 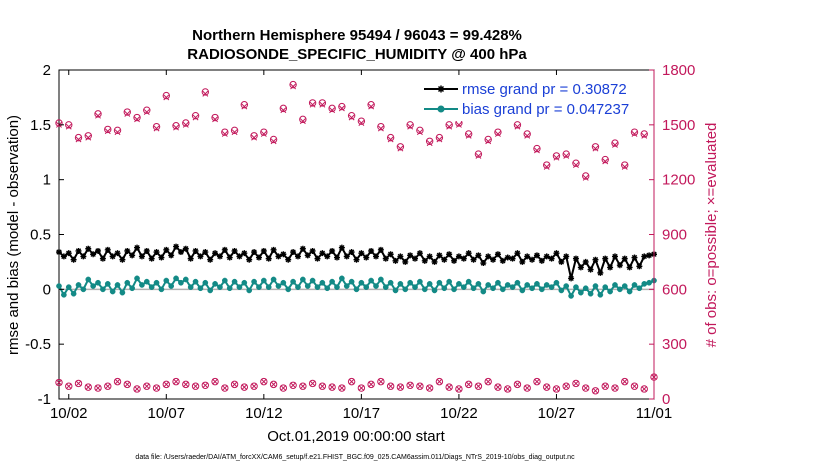 I want to click on x-tick-label-1: 10/07, so click(x=167, y=413).